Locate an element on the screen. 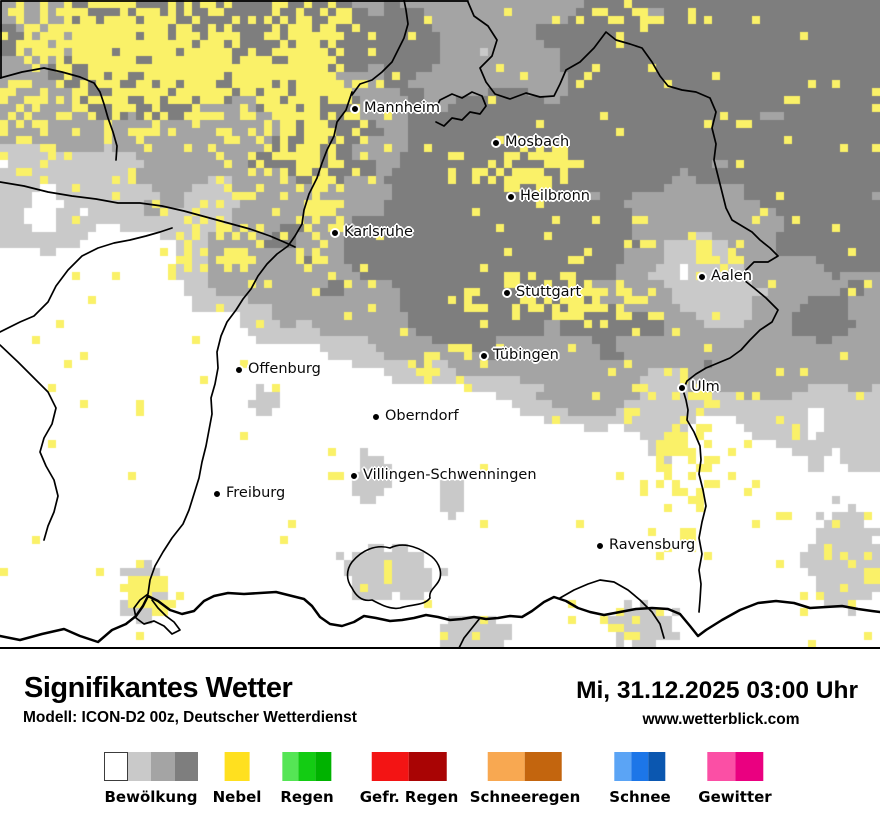 The image size is (880, 830). border-pfalz-west is located at coordinates (59, 114).